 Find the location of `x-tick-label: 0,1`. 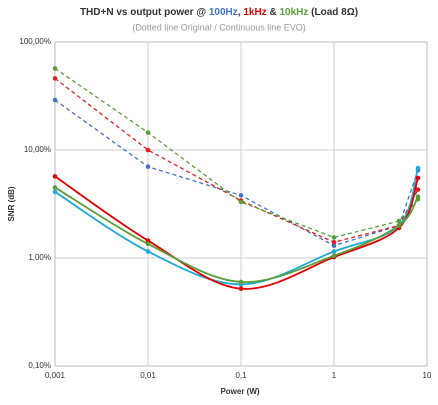

x-tick-label: 0,1 is located at coordinates (241, 375).